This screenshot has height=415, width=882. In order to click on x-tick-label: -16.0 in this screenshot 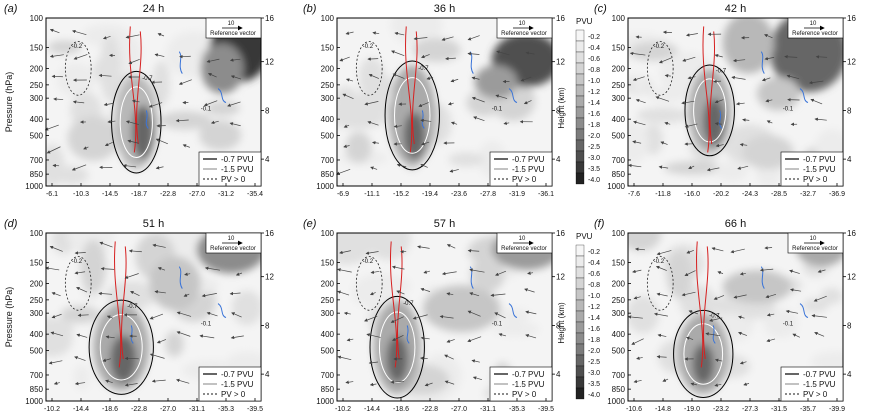, I will do `click(692, 194)`.